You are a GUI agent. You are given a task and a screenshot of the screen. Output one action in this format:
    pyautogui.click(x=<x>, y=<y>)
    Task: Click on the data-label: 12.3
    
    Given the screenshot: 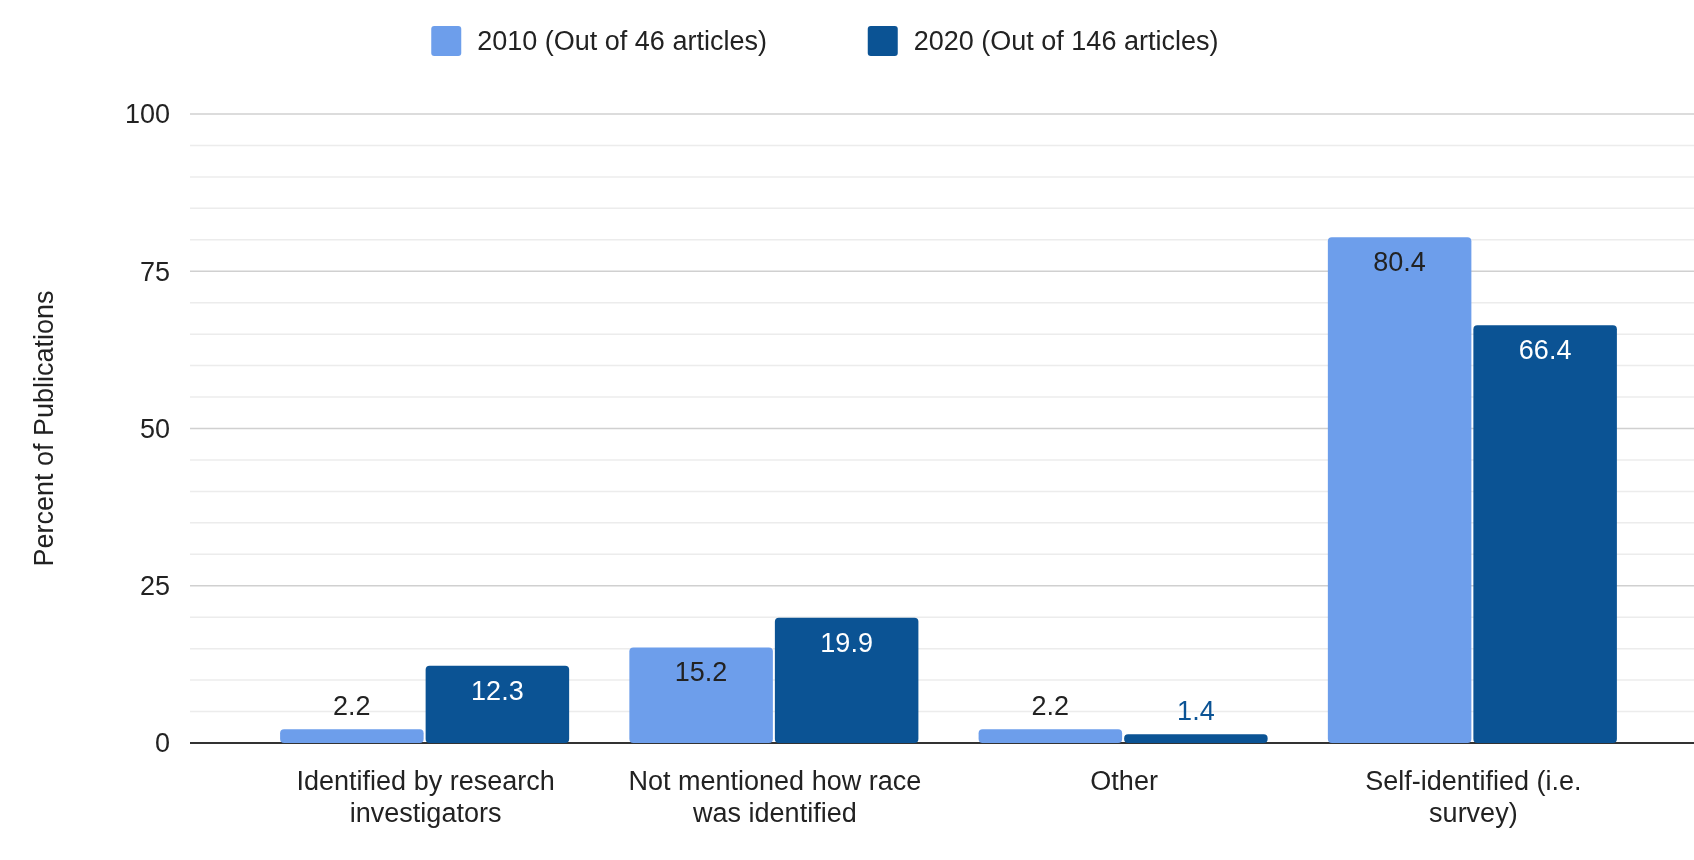 What is the action you would take?
    pyautogui.click(x=497, y=690)
    